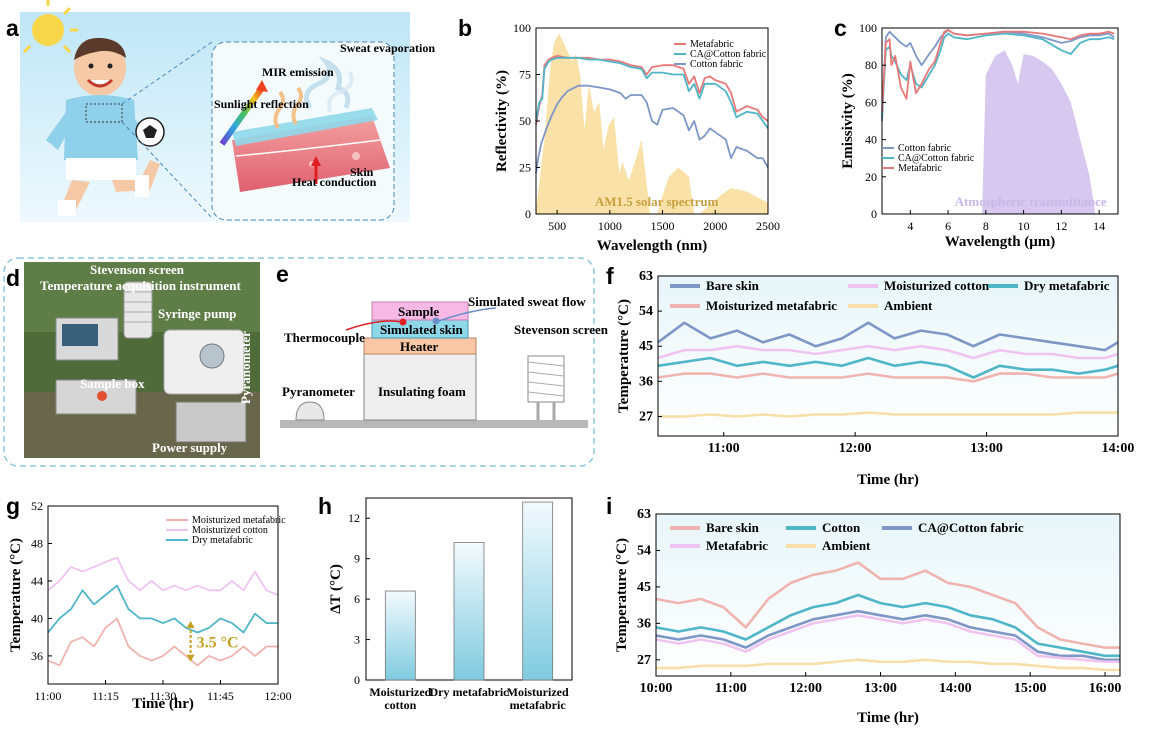 This screenshot has height=739, width=1162. What do you see at coordinates (733, 527) in the screenshot?
I see `legend-entry: Bare skin` at bounding box center [733, 527].